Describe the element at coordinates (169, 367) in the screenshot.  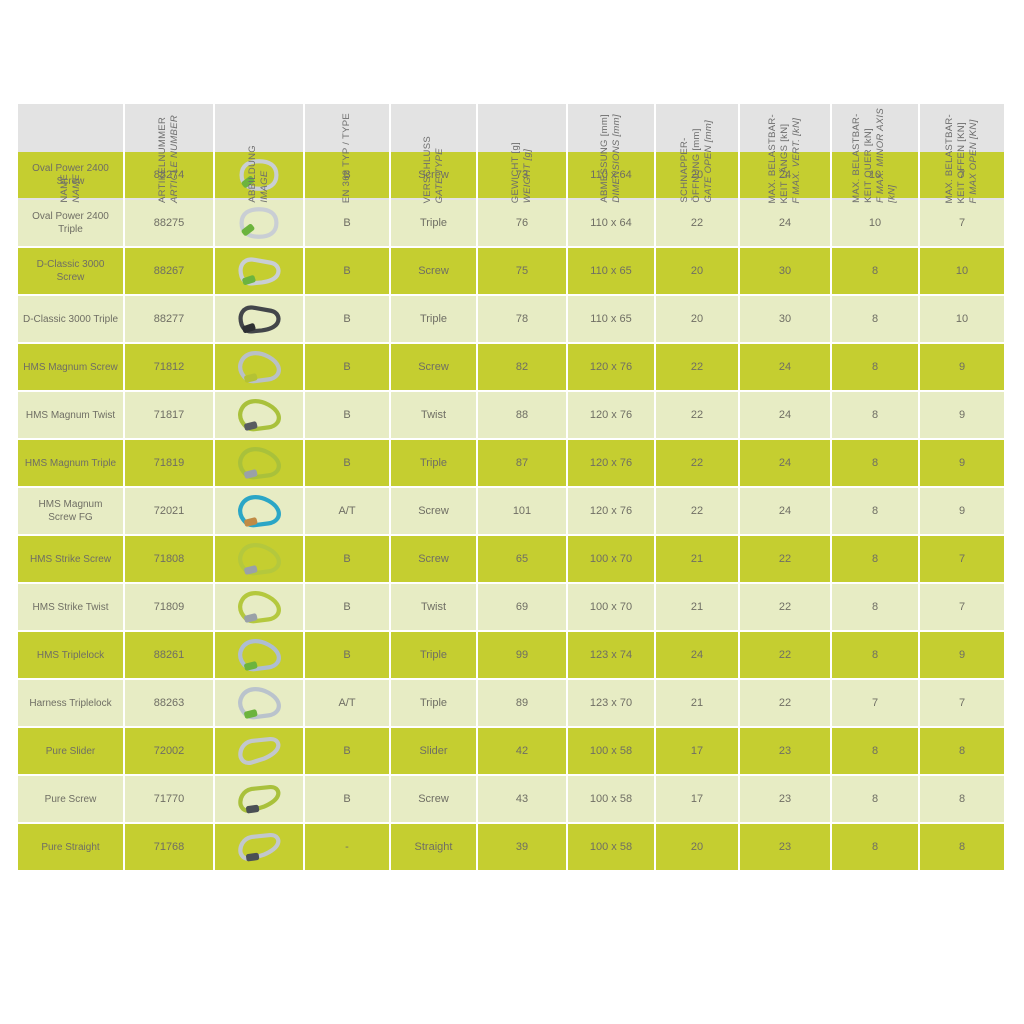
I see `cell-article: 71812` at that location.